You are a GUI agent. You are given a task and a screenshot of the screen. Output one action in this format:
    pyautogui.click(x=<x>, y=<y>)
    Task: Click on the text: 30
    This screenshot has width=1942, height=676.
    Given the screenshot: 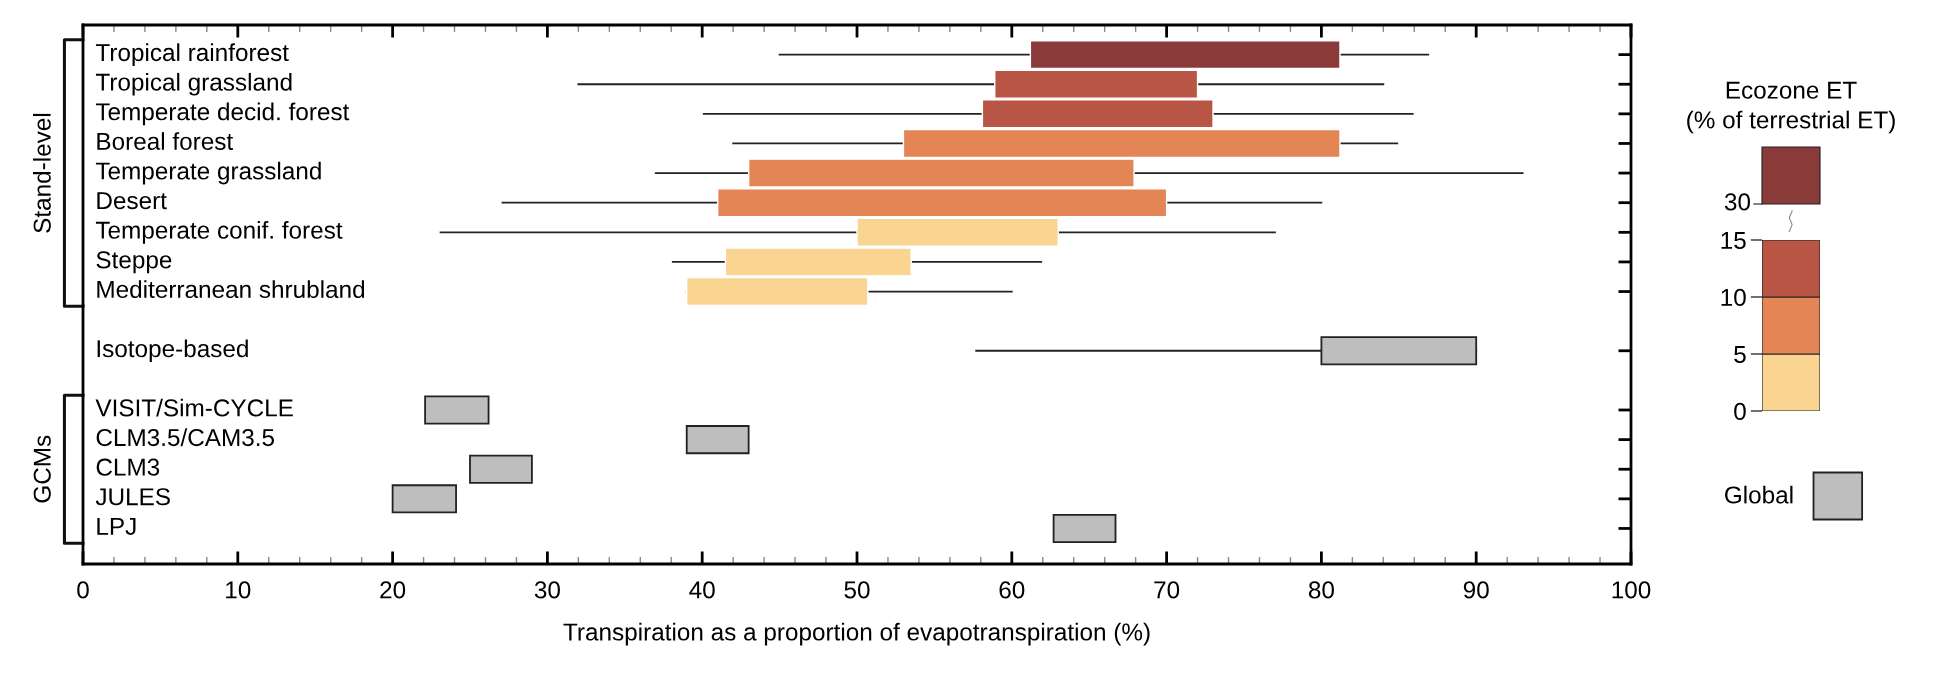 What is the action you would take?
    pyautogui.click(x=1737, y=202)
    